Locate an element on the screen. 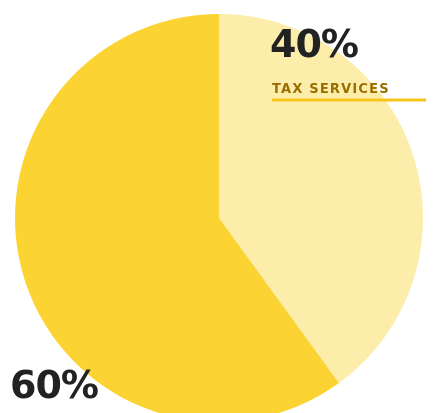 This screenshot has width=433, height=413. legend-label-tax-services: TAX SERVICES is located at coordinates (331, 89).